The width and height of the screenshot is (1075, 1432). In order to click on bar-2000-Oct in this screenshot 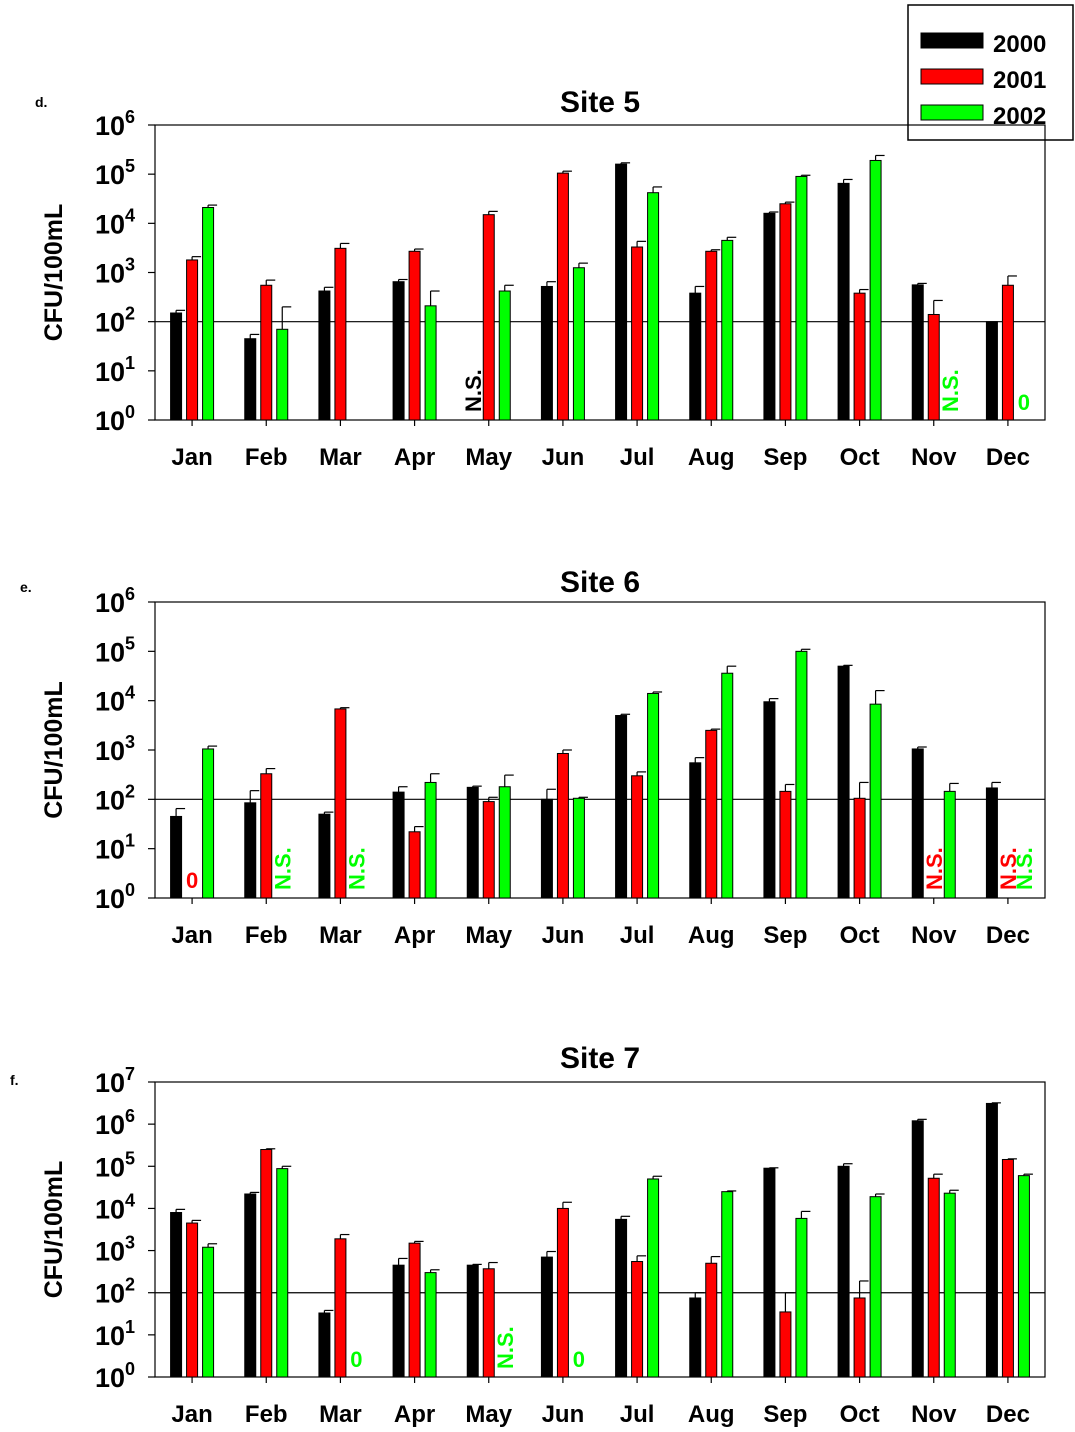, I will do `click(843, 782)`.